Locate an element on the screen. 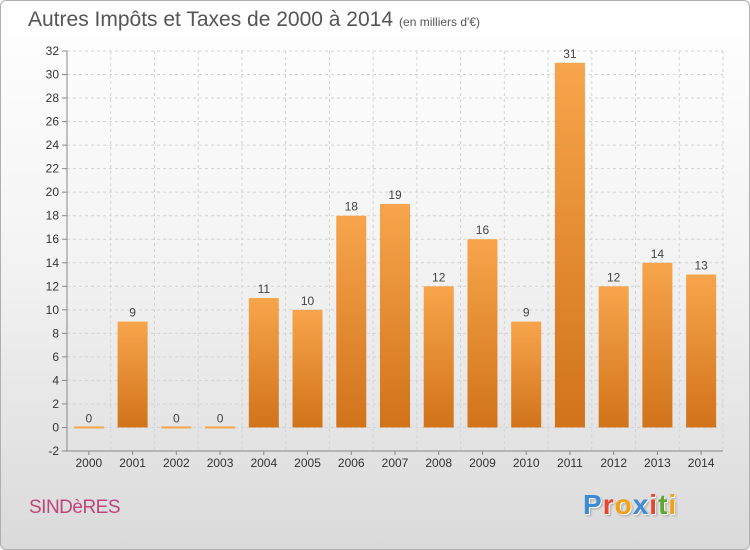  x-tick-label: 2002 is located at coordinates (176, 463).